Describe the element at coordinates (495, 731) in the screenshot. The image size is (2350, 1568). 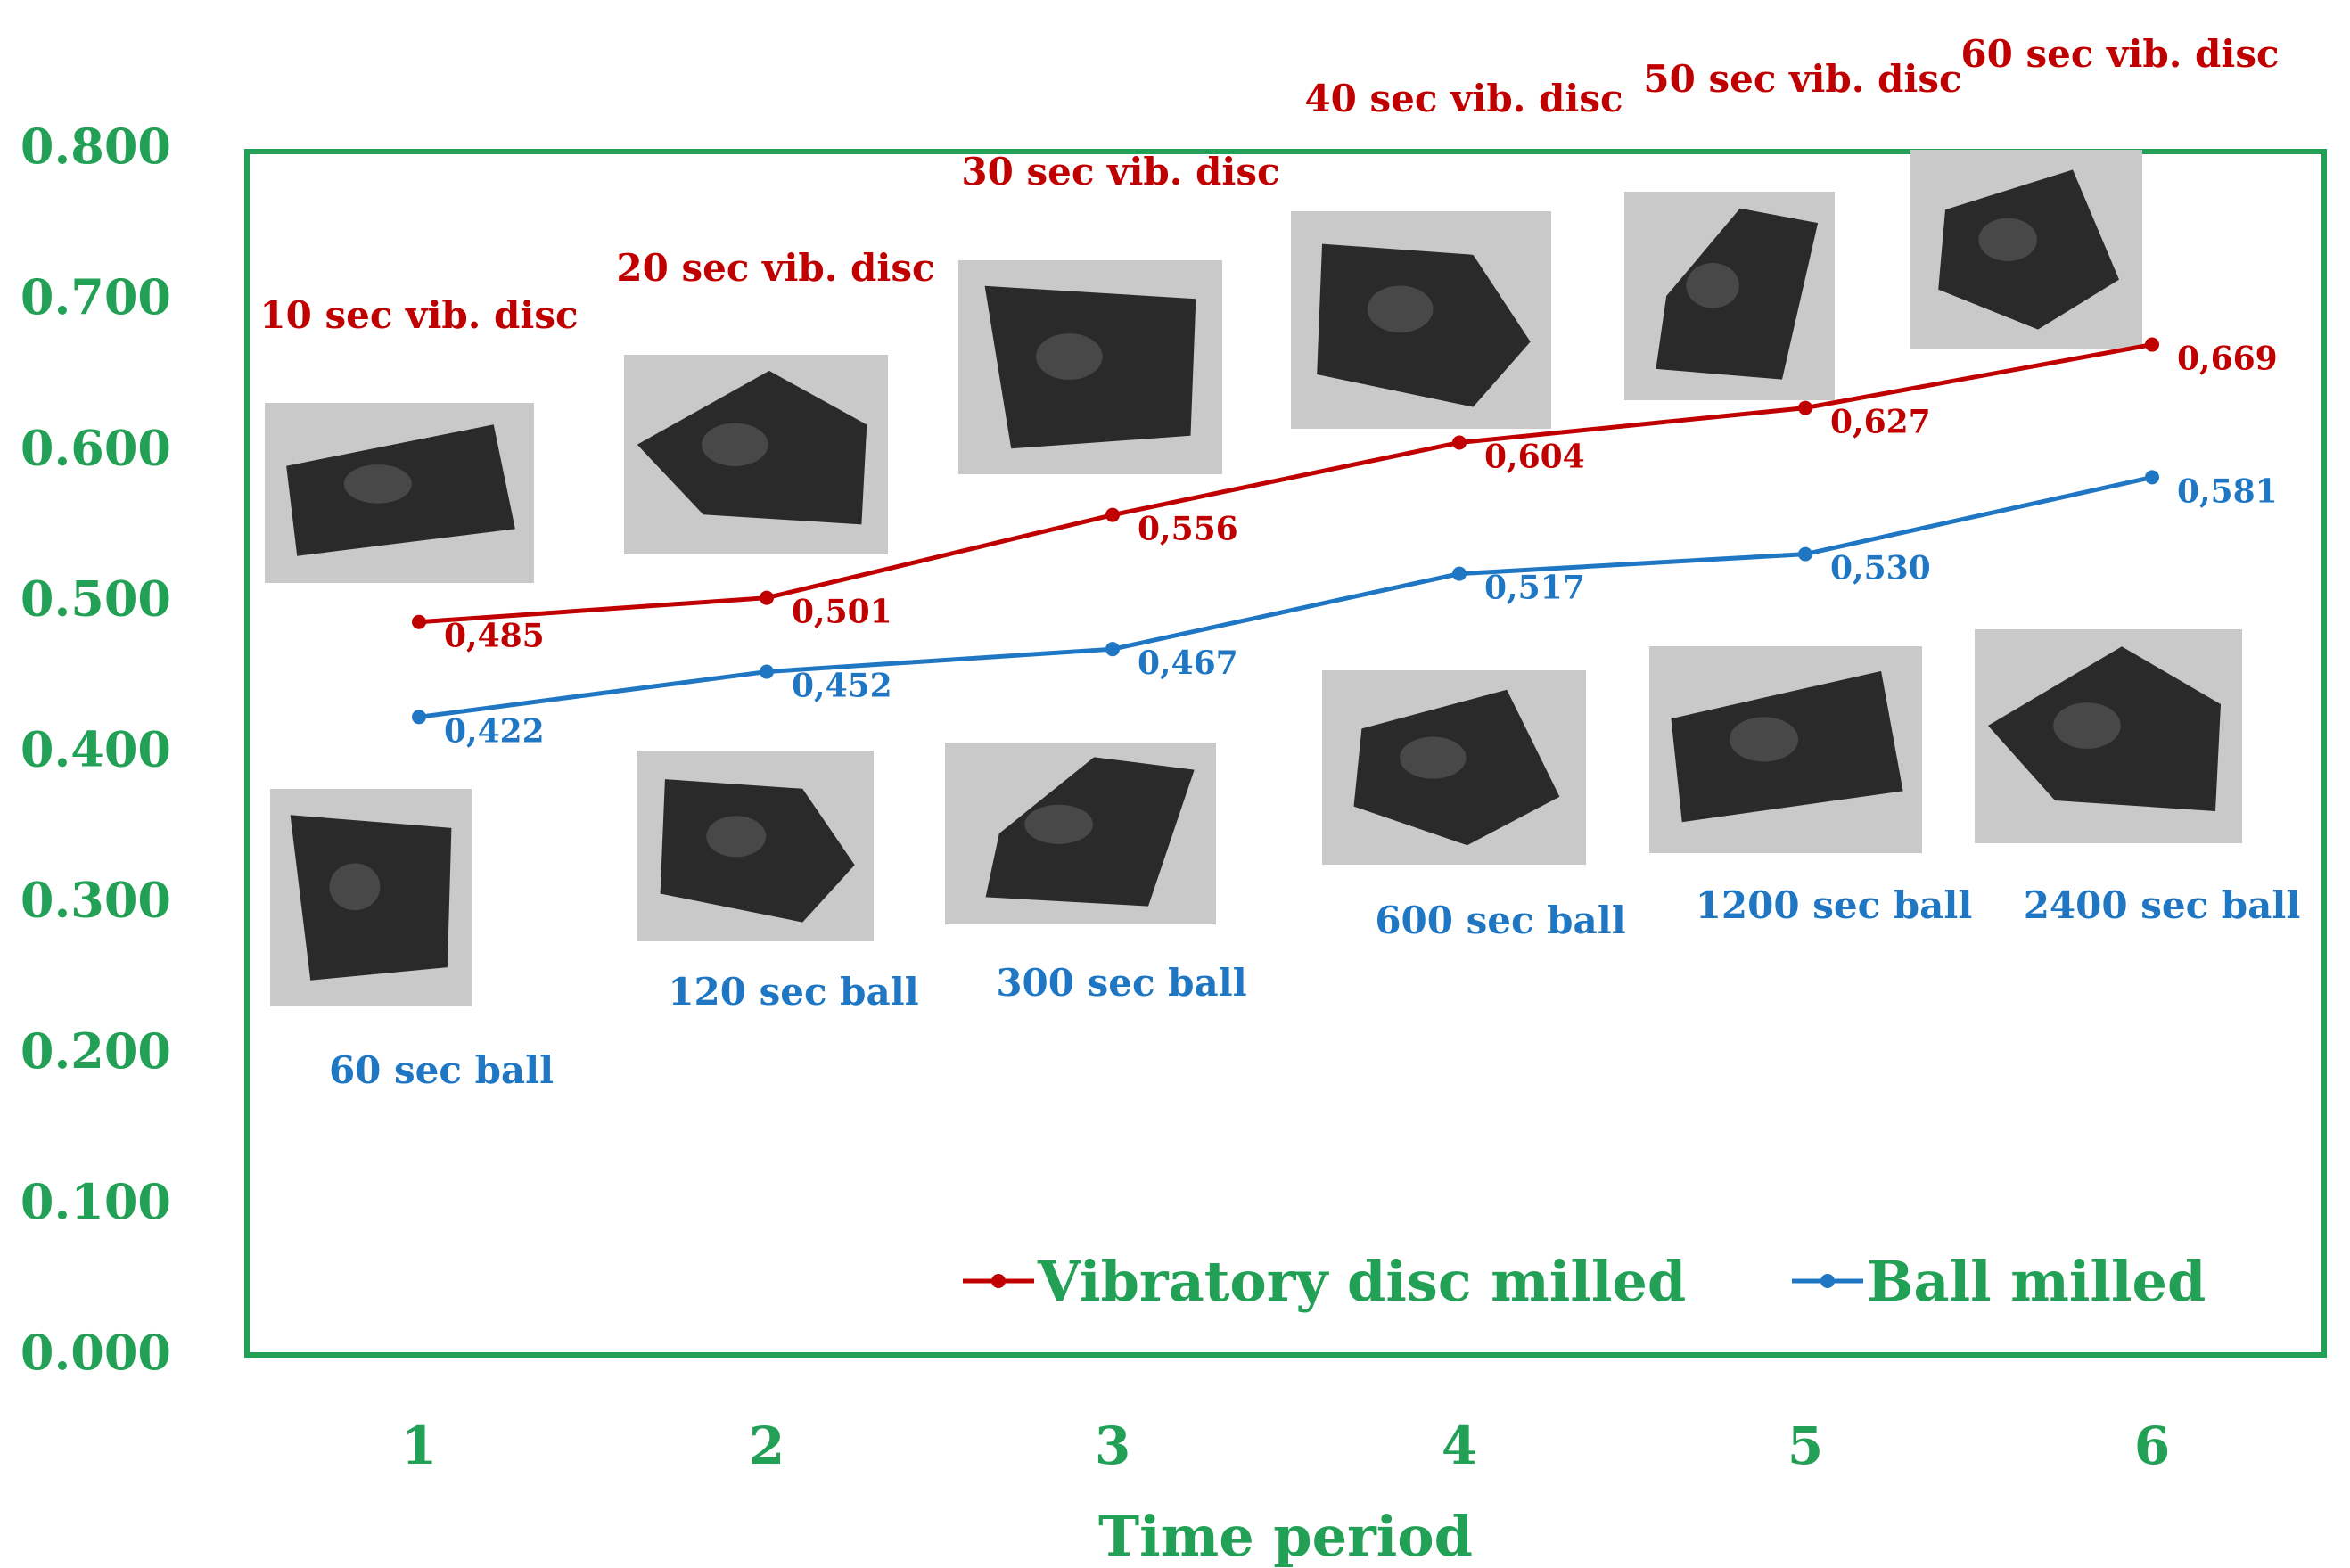
I see `data-label: 0,422` at that location.